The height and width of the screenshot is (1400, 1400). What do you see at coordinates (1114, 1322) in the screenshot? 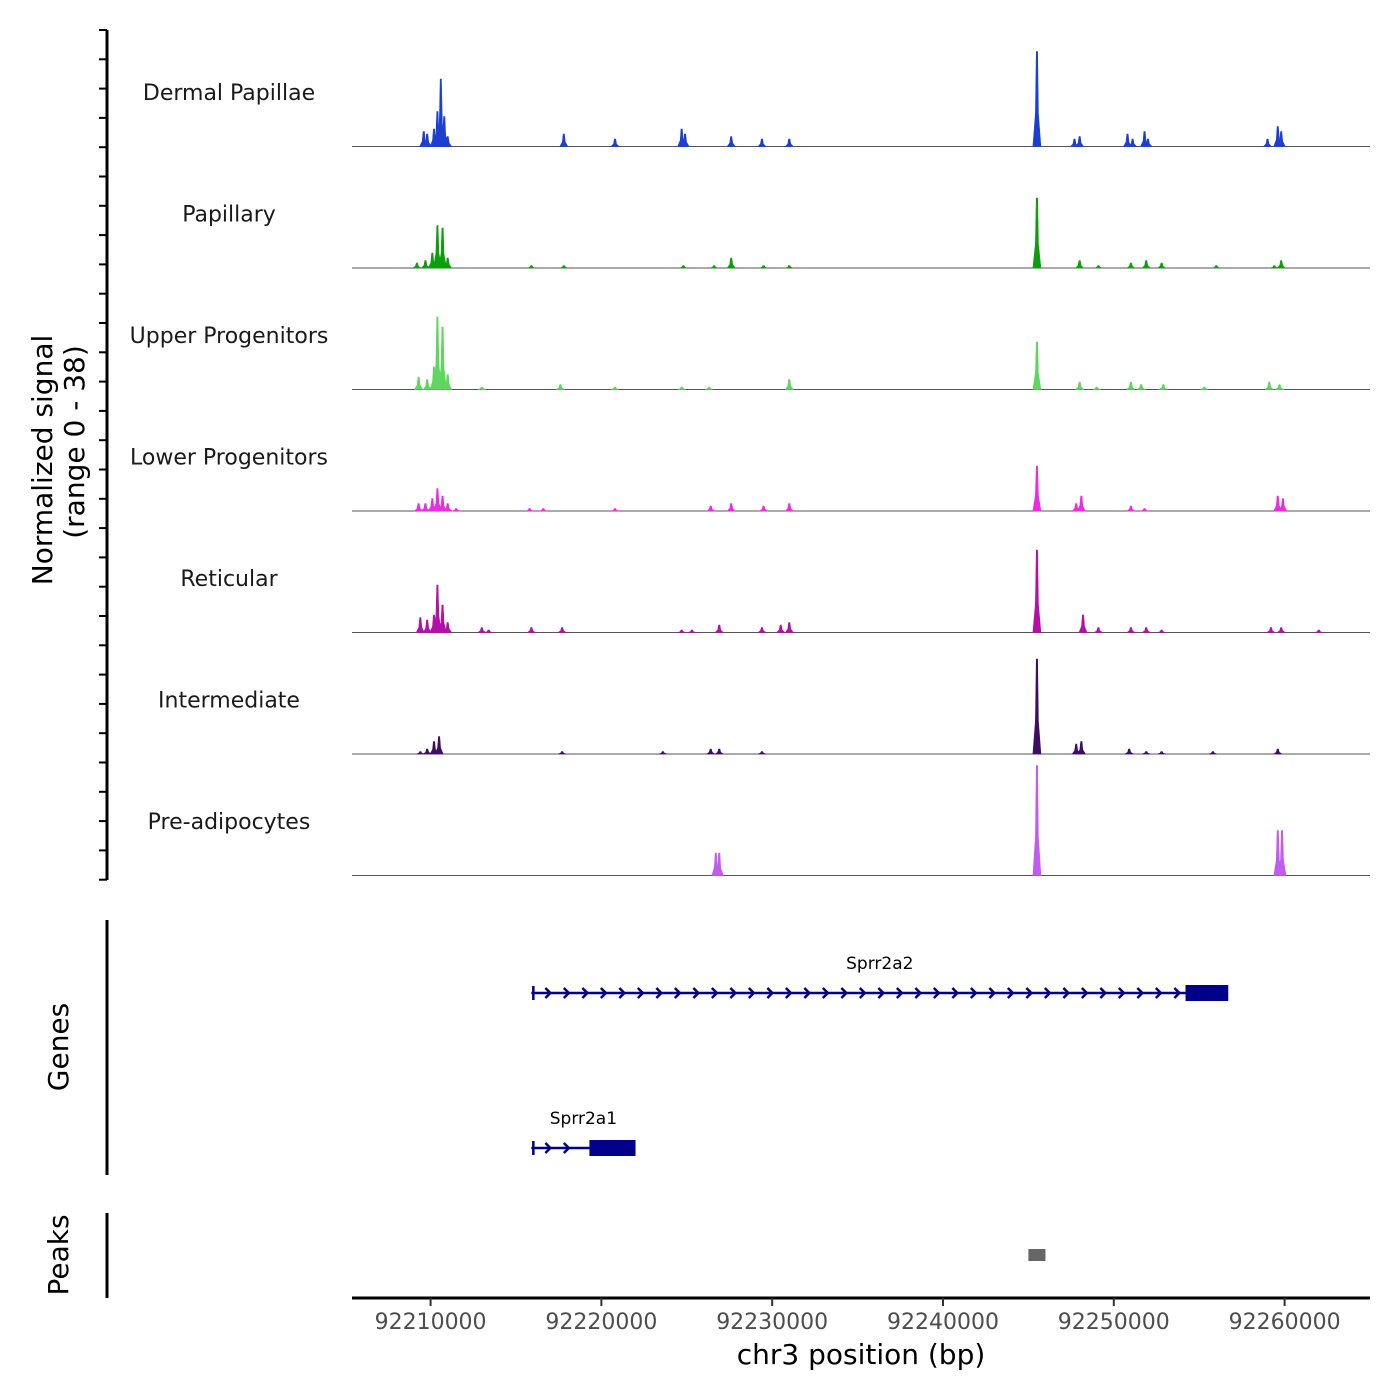
I see `x-tick-label: 92250000` at bounding box center [1114, 1322].